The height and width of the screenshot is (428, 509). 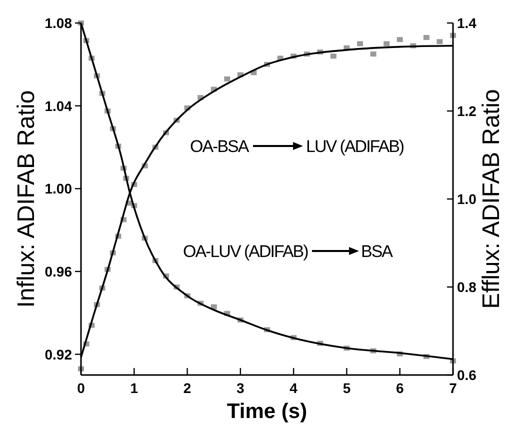 What do you see at coordinates (58, 188) in the screenshot?
I see `y-tick-label: 1.00` at bounding box center [58, 188].